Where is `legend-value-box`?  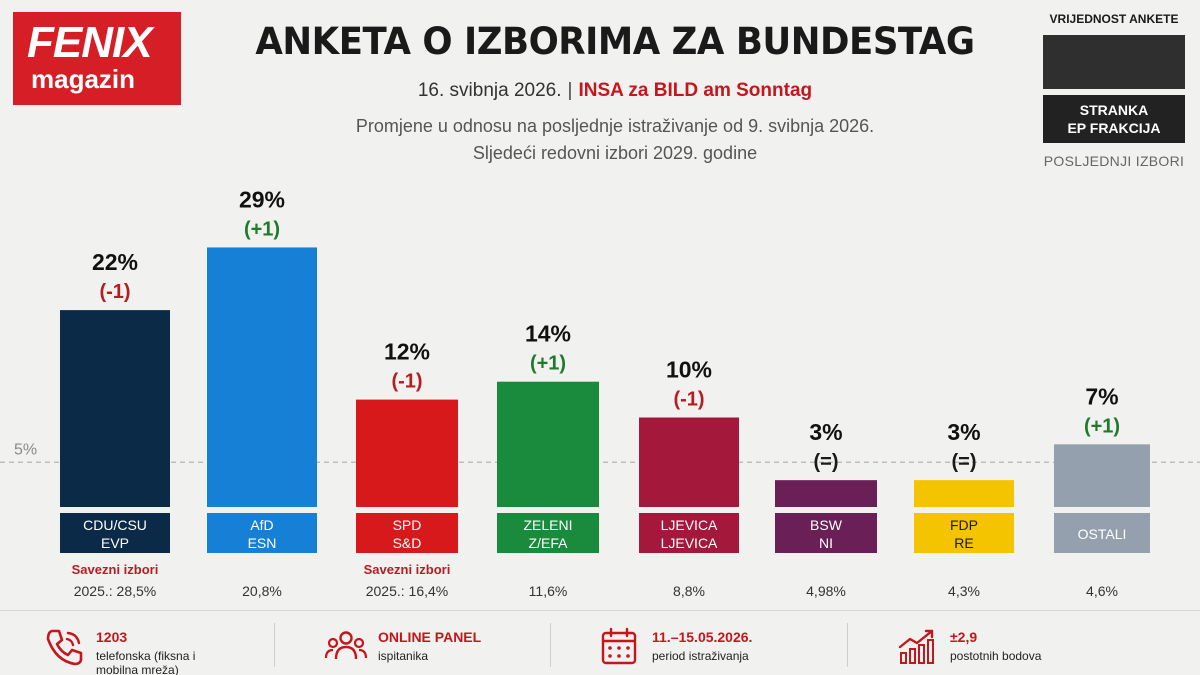
legend-value-box is located at coordinates (1114, 62).